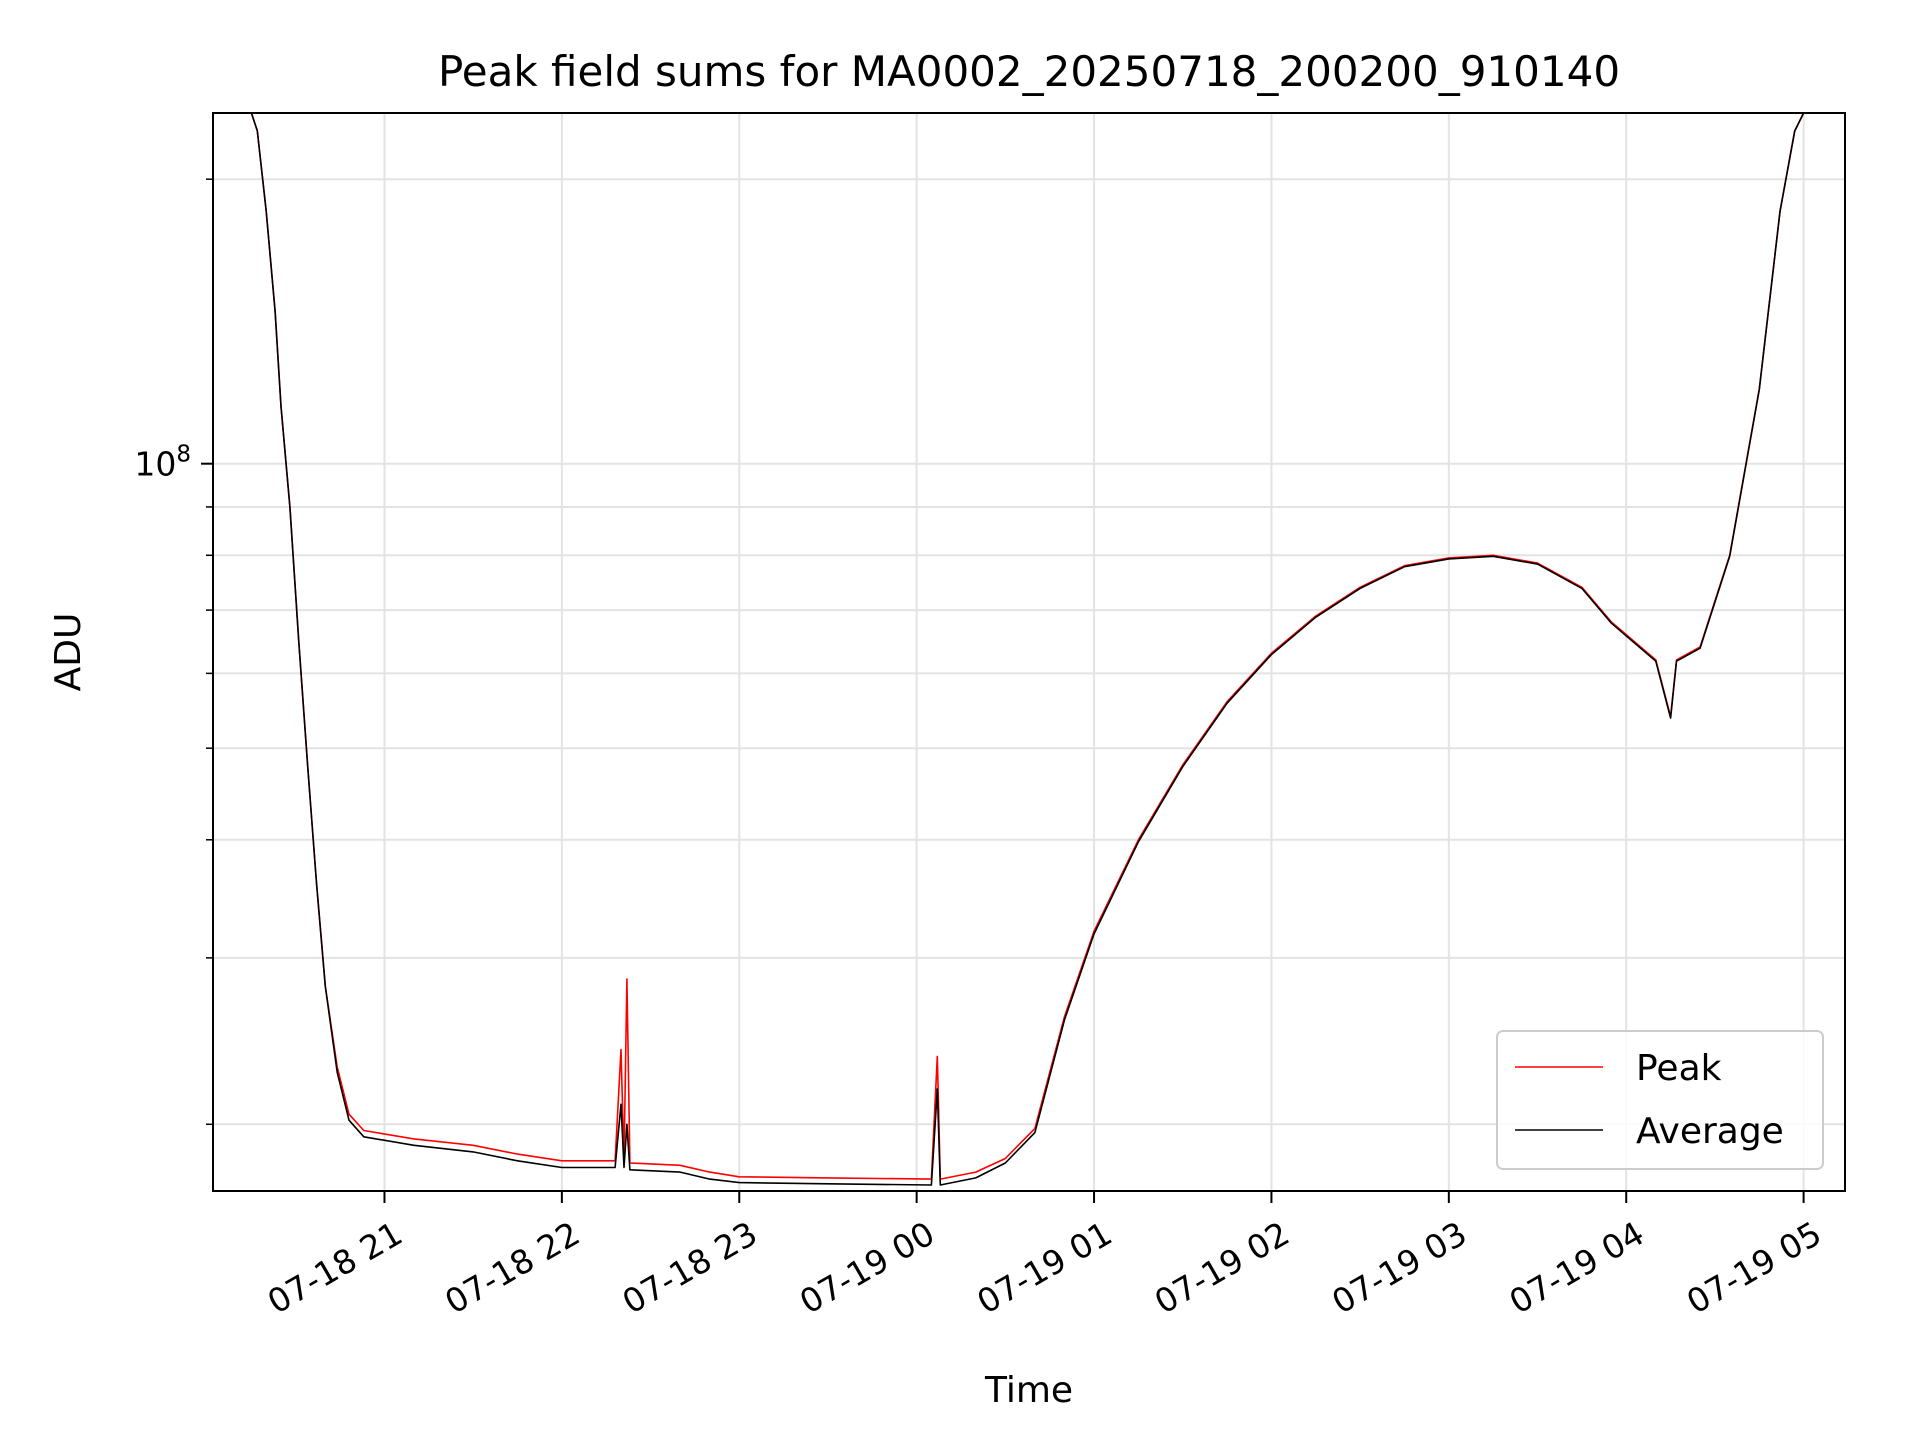 Image resolution: width=1920 pixels, height=1440 pixels. Describe the element at coordinates (1399, 1268) in the screenshot. I see `x-tick-label: 07-19 03` at that location.